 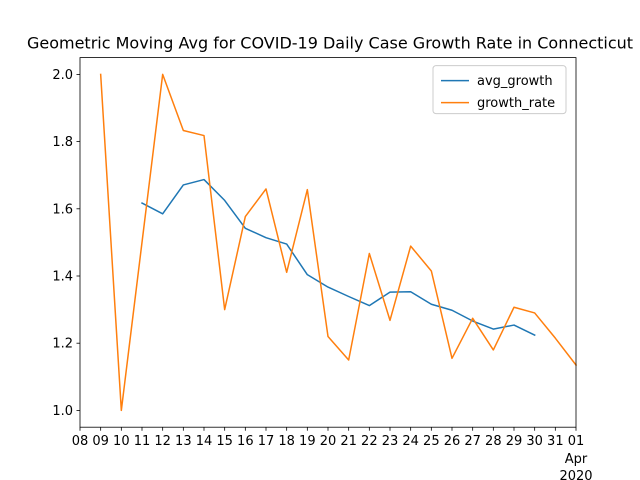 What do you see at coordinates (472, 441) in the screenshot?
I see `x-tick-label: 27` at bounding box center [472, 441].